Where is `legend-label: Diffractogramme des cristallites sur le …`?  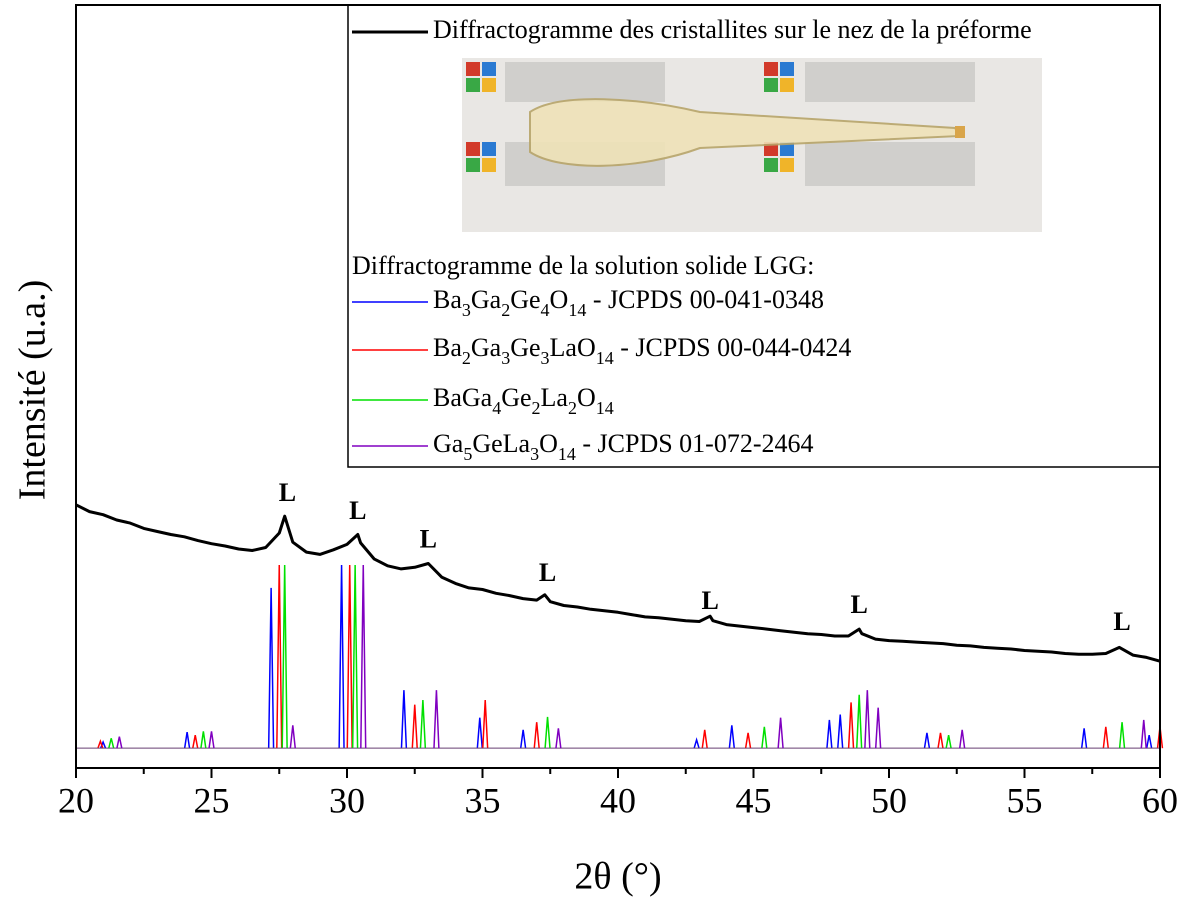 legend-label: Diffractogramme des cristallites sur le … is located at coordinates (732, 29).